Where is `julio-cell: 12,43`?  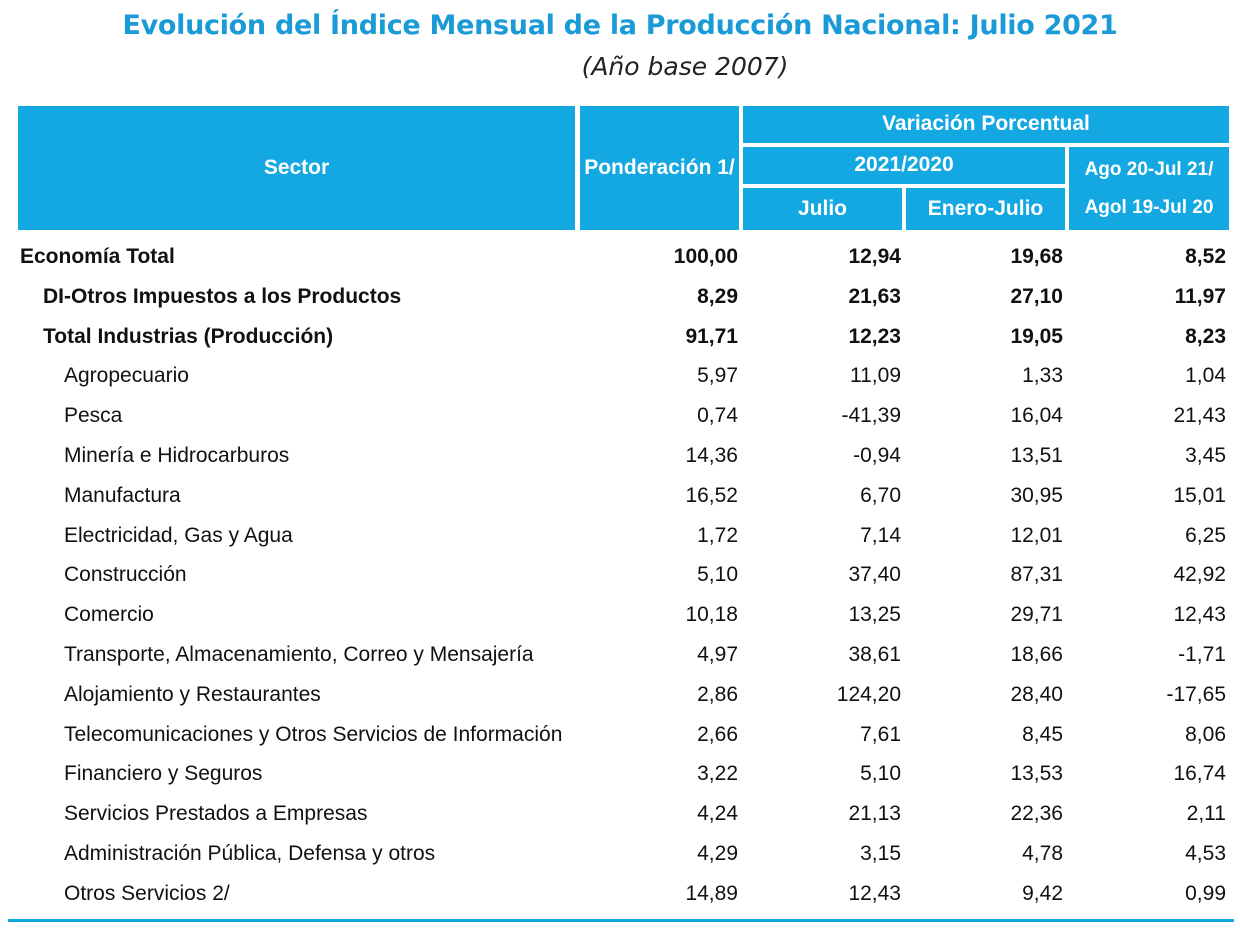 julio-cell: 12,43 is located at coordinates (874, 893).